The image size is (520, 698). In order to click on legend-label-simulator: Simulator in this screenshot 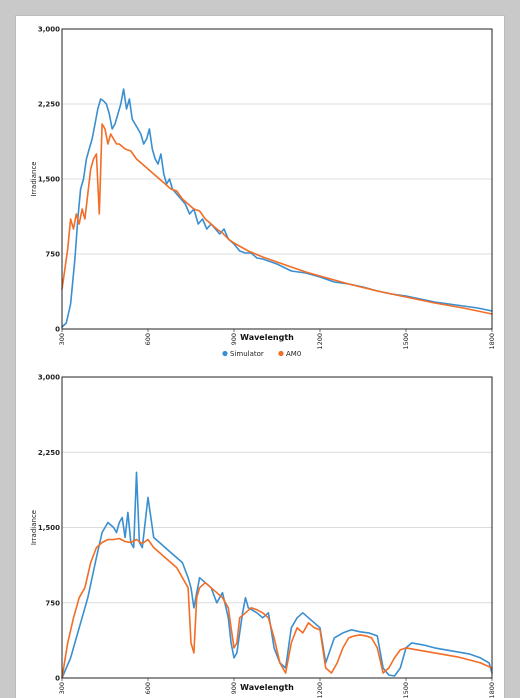, I will do `click(247, 354)`.